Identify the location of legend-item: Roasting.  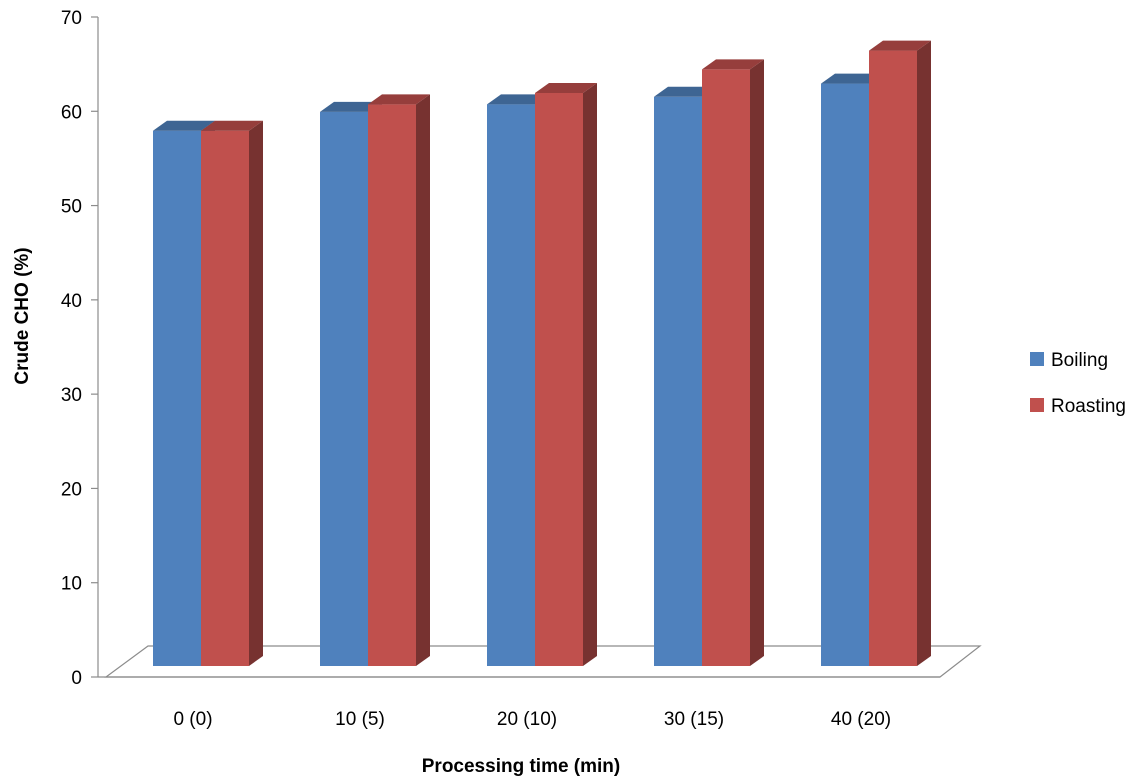
(1078, 406).